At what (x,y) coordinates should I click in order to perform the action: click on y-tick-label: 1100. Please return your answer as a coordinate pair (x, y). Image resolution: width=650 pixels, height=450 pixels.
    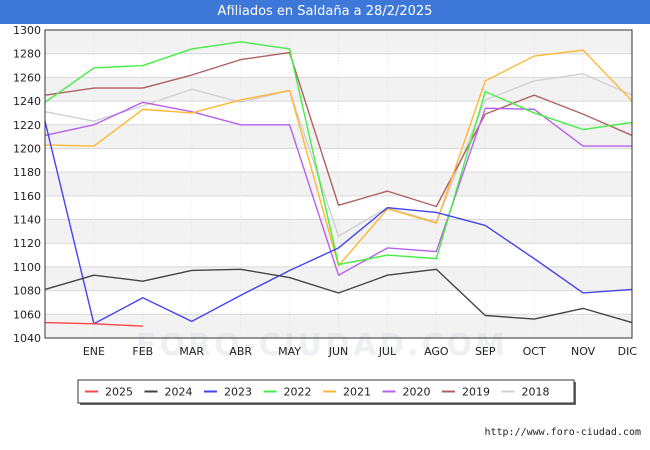
    Looking at the image, I should click on (27, 267).